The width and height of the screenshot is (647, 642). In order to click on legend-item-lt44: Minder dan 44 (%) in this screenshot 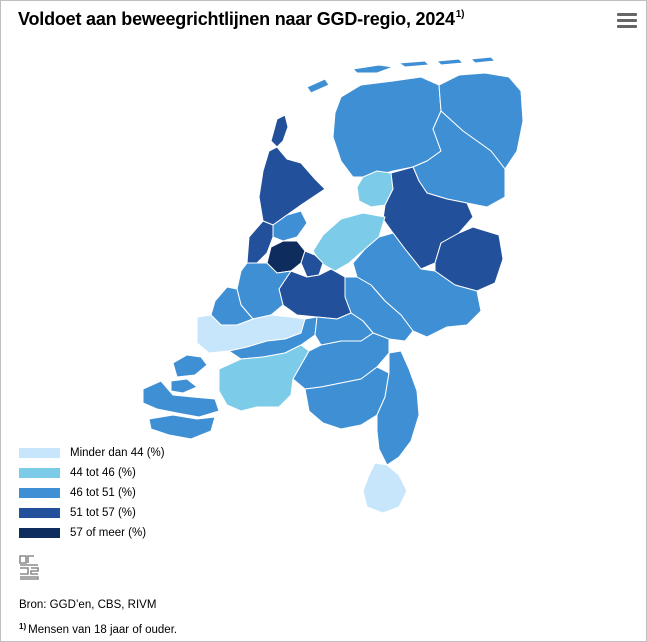, I will do `click(92, 453)`.